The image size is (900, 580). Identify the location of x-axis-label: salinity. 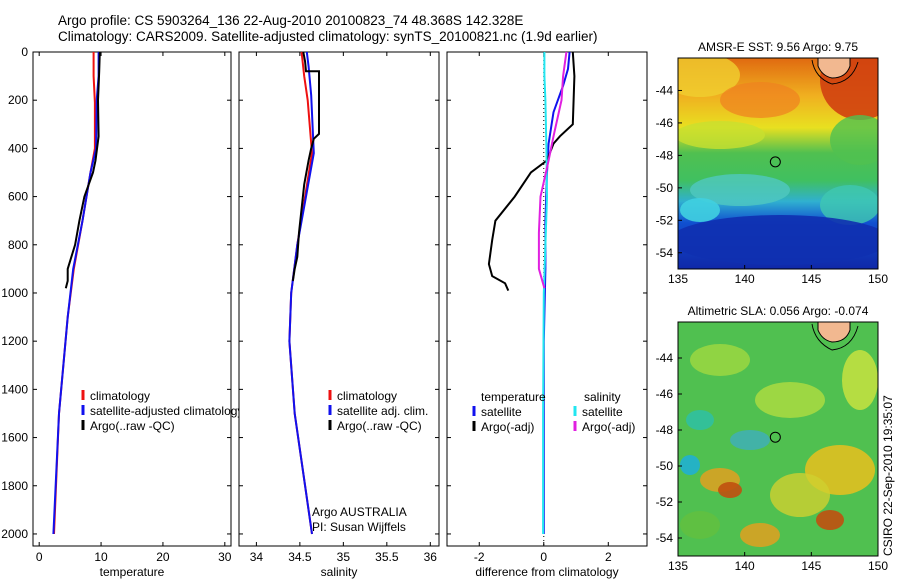
(339, 572).